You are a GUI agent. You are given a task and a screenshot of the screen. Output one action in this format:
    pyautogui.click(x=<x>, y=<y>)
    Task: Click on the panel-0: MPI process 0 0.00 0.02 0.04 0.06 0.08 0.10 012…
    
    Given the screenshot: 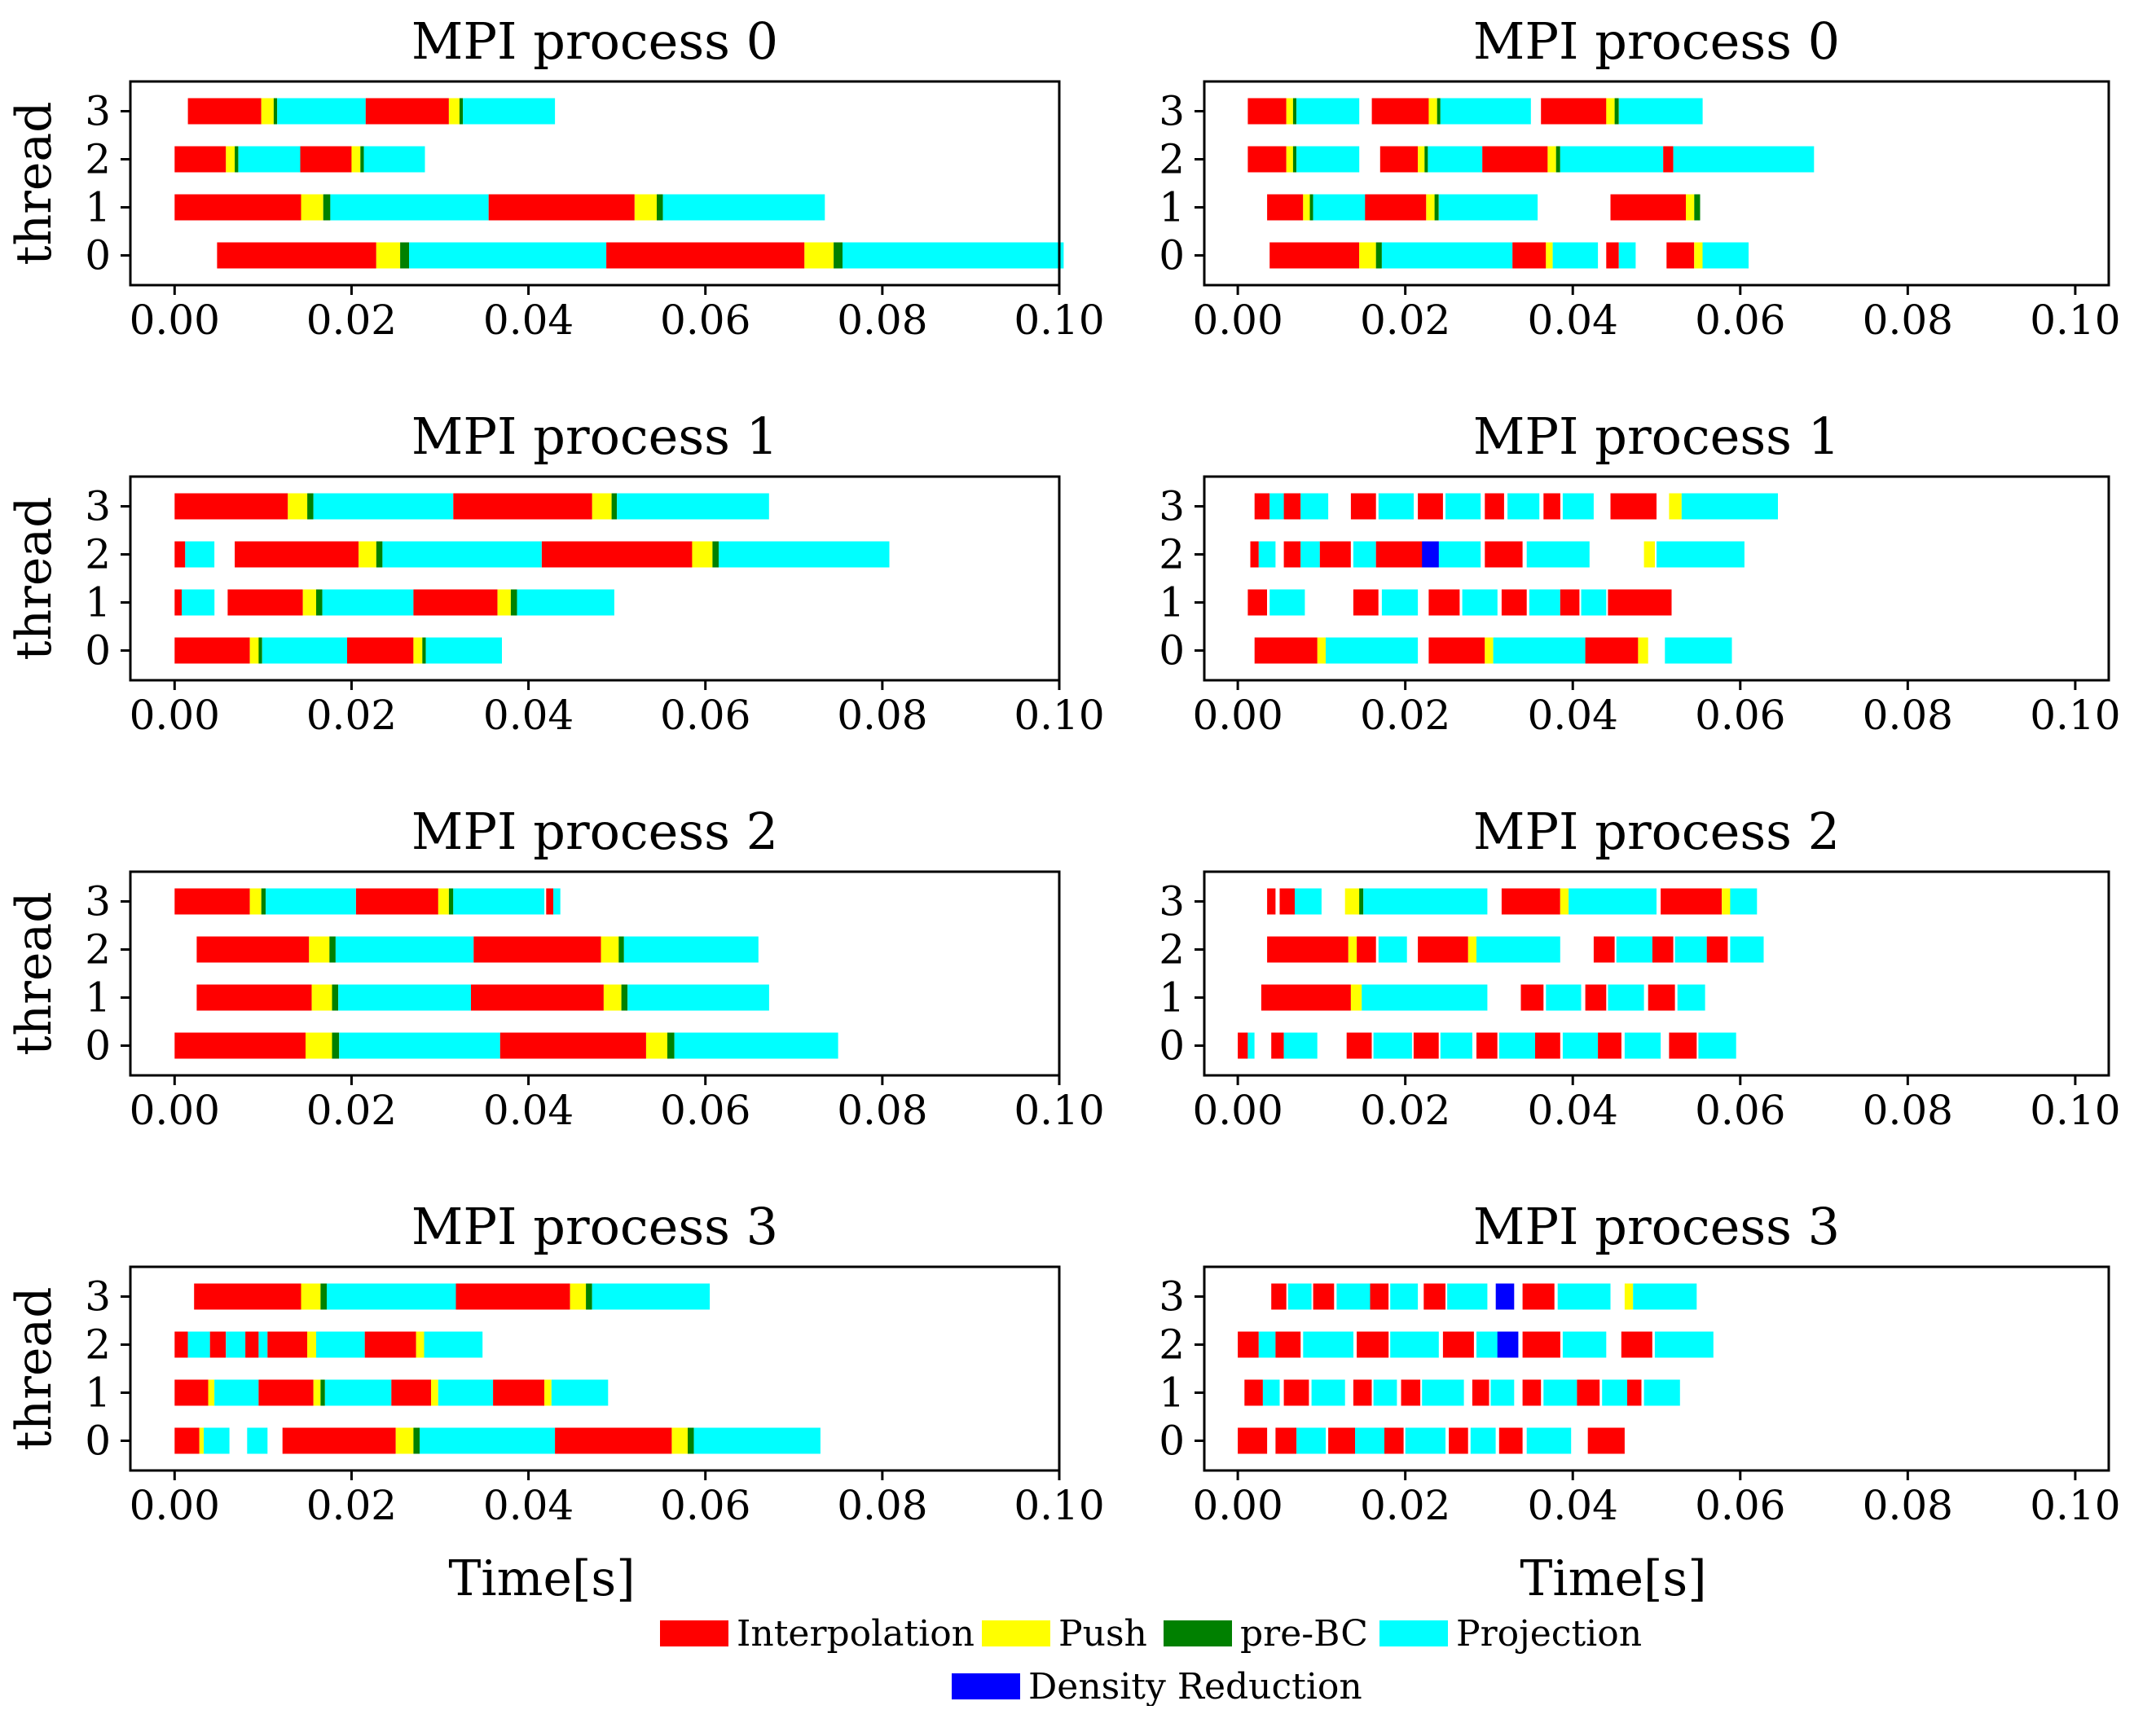 What is the action you would take?
    pyautogui.click(x=555, y=177)
    